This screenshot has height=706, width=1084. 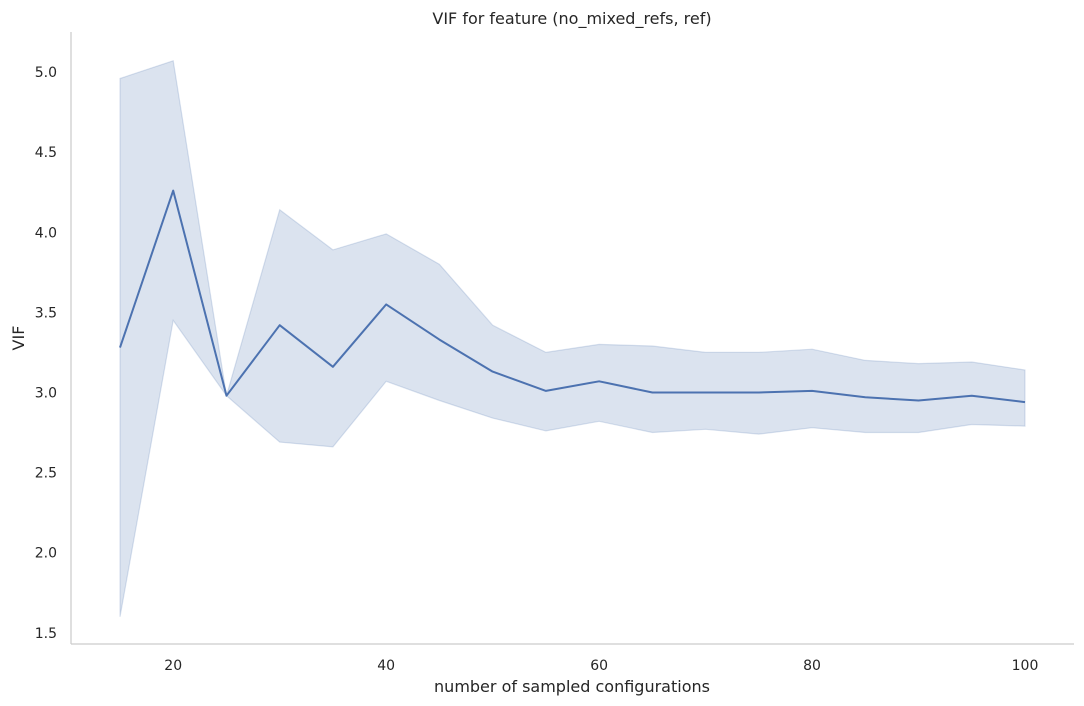 I want to click on x-tick-label: 60, so click(x=599, y=666).